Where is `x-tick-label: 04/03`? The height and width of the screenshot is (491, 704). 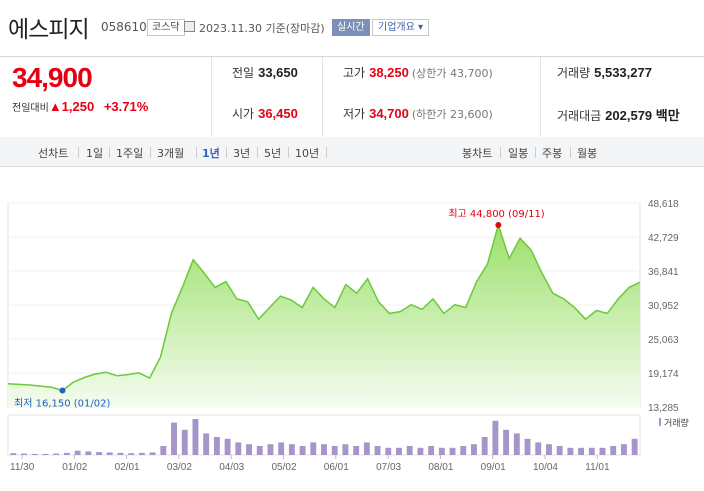
x-tick-label: 04/03 is located at coordinates (231, 467).